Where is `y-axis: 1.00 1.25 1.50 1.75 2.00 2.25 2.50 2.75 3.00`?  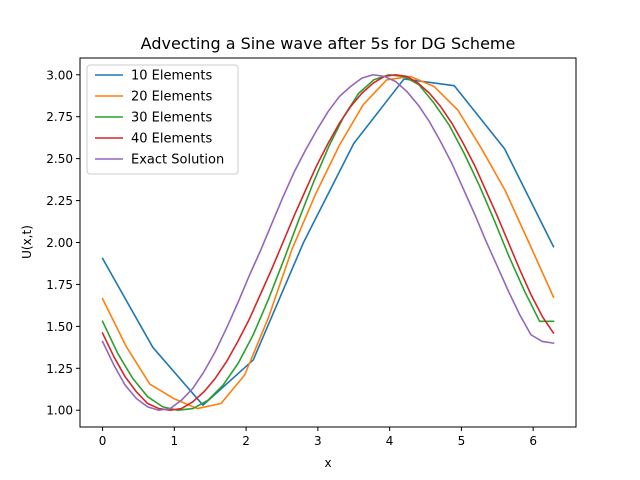
y-axis: 1.00 1.25 1.50 1.75 2.00 2.25 2.50 2.75 3.00 is located at coordinates (63, 243).